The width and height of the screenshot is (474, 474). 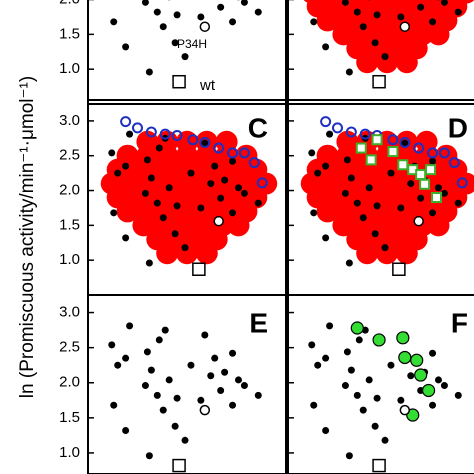 What do you see at coordinates (207, 85) in the screenshot?
I see `annotation: wt` at bounding box center [207, 85].